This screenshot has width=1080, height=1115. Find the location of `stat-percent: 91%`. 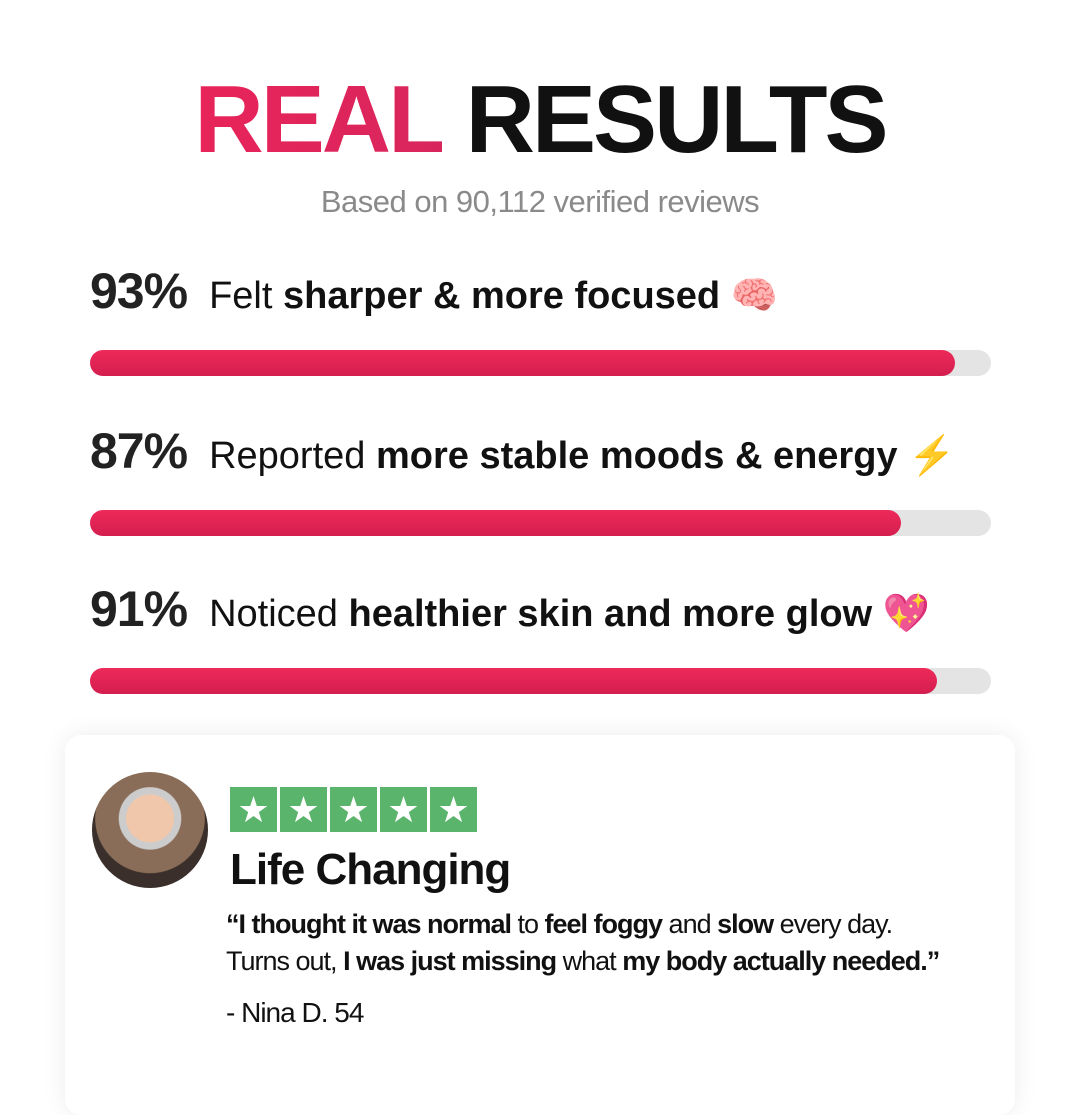

stat-percent: 91% is located at coordinates (139, 609).